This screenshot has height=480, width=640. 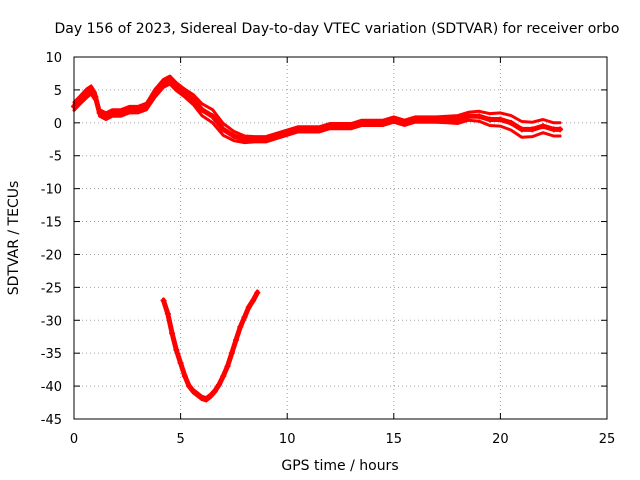 I want to click on y-tick-label: -40, so click(x=51, y=387).